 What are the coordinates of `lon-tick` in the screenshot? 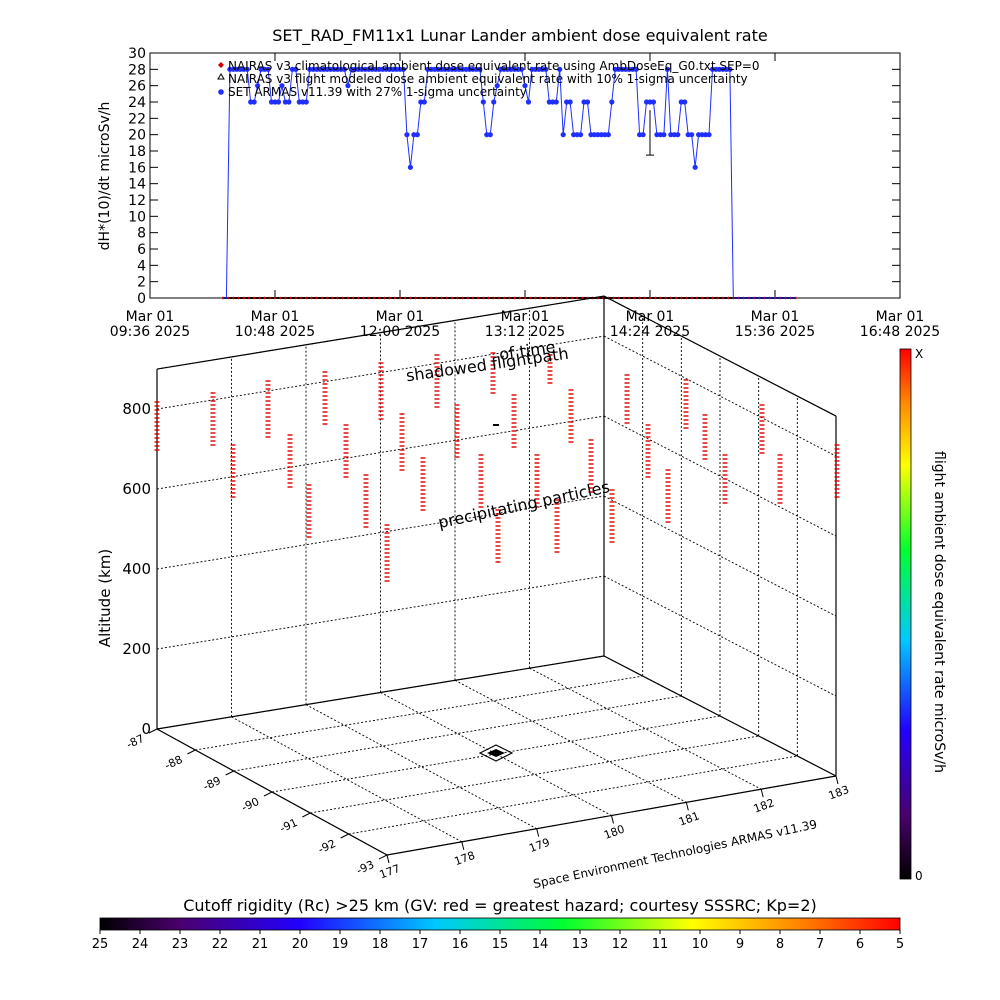 It's located at (388, 859).